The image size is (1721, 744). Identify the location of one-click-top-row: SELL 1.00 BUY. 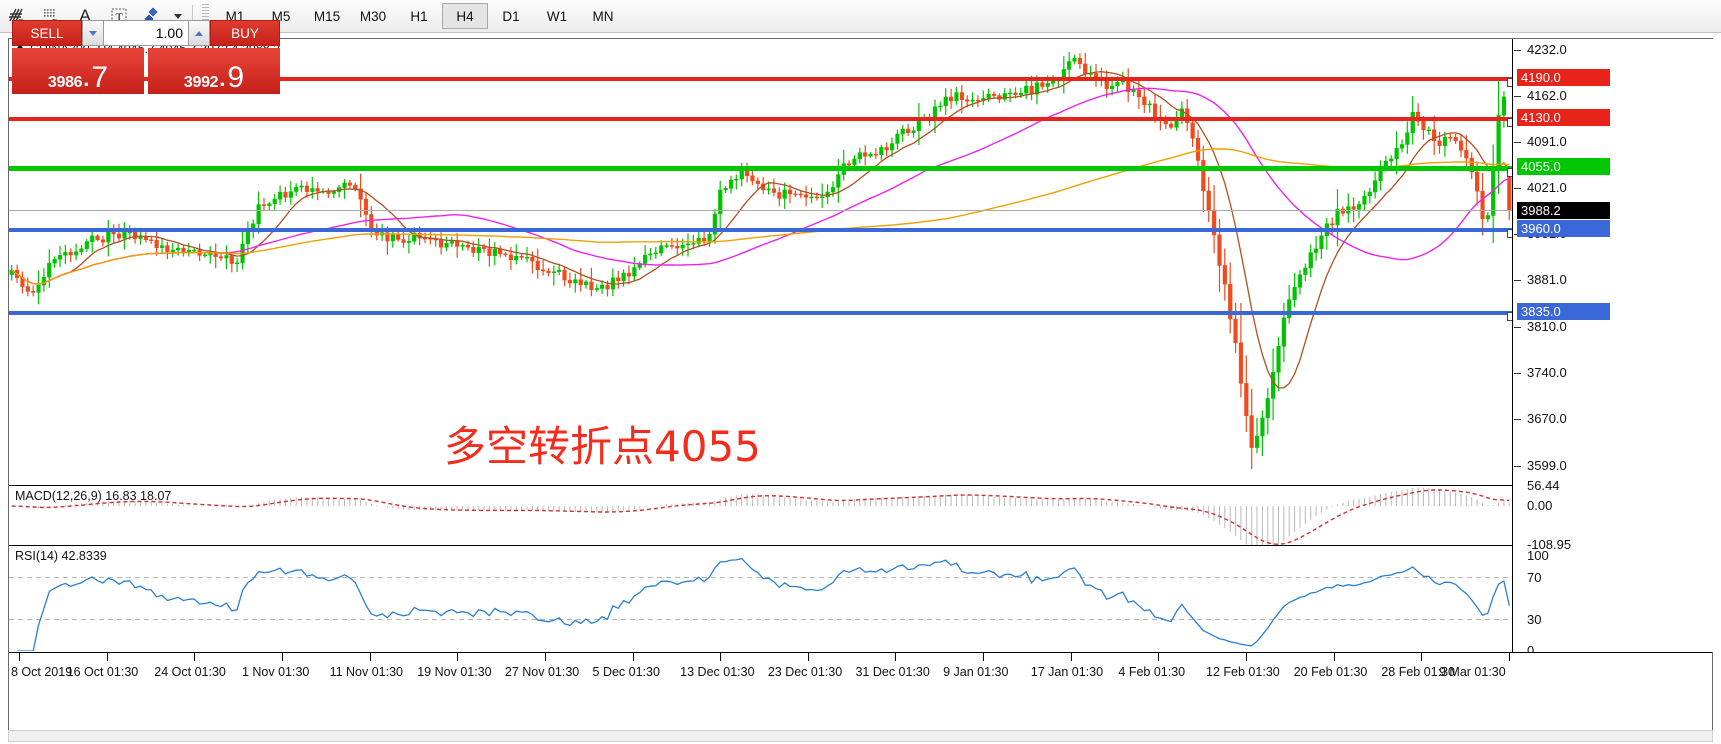
(146, 33).